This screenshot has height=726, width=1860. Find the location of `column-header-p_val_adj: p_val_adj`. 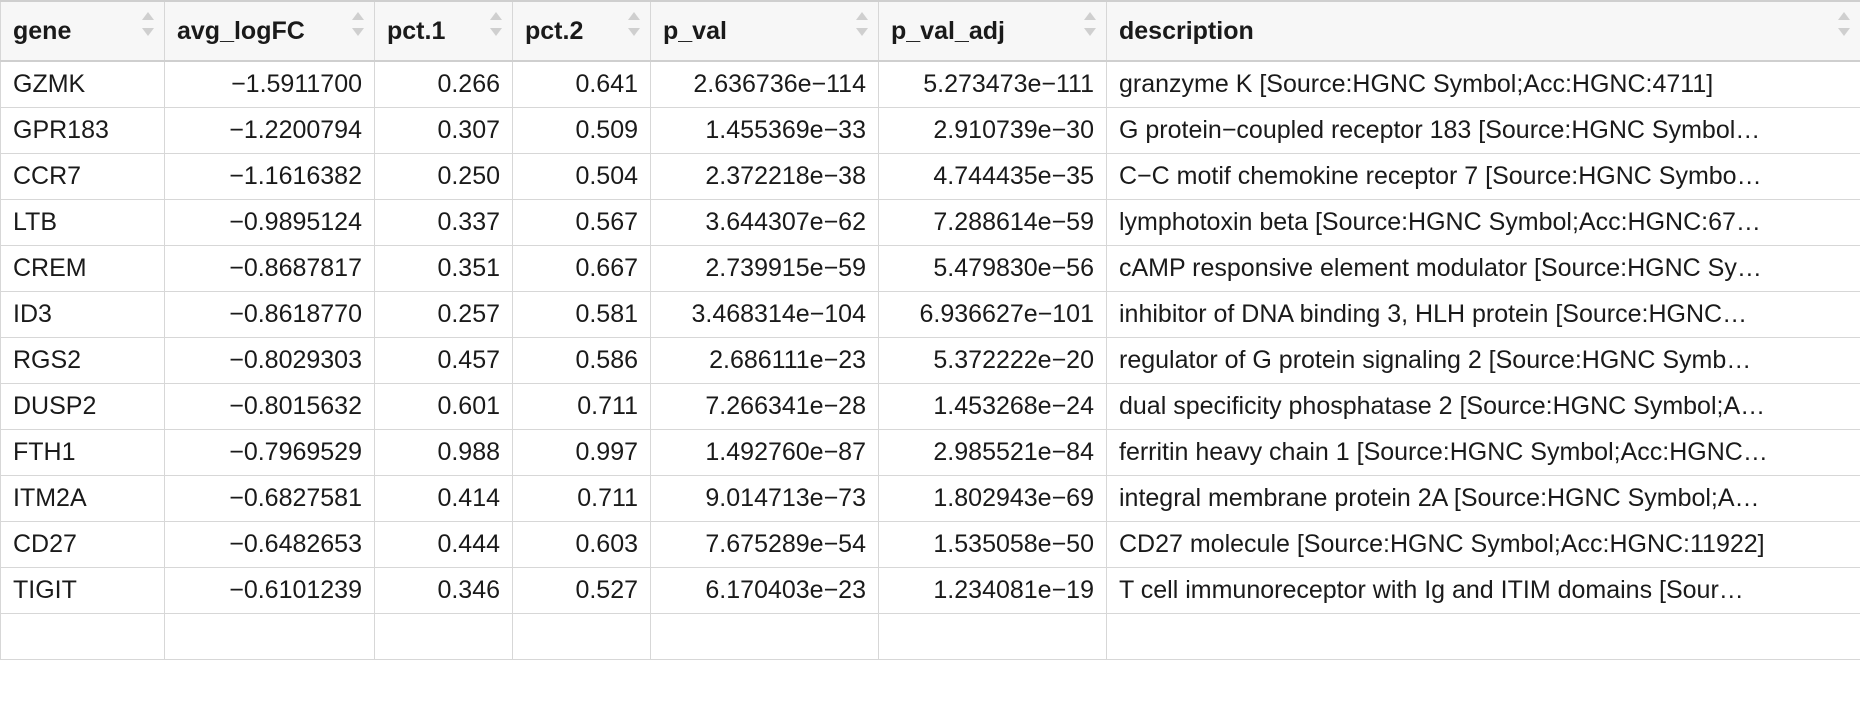

column-header-p_val_adj: p_val_adj is located at coordinates (992, 31).